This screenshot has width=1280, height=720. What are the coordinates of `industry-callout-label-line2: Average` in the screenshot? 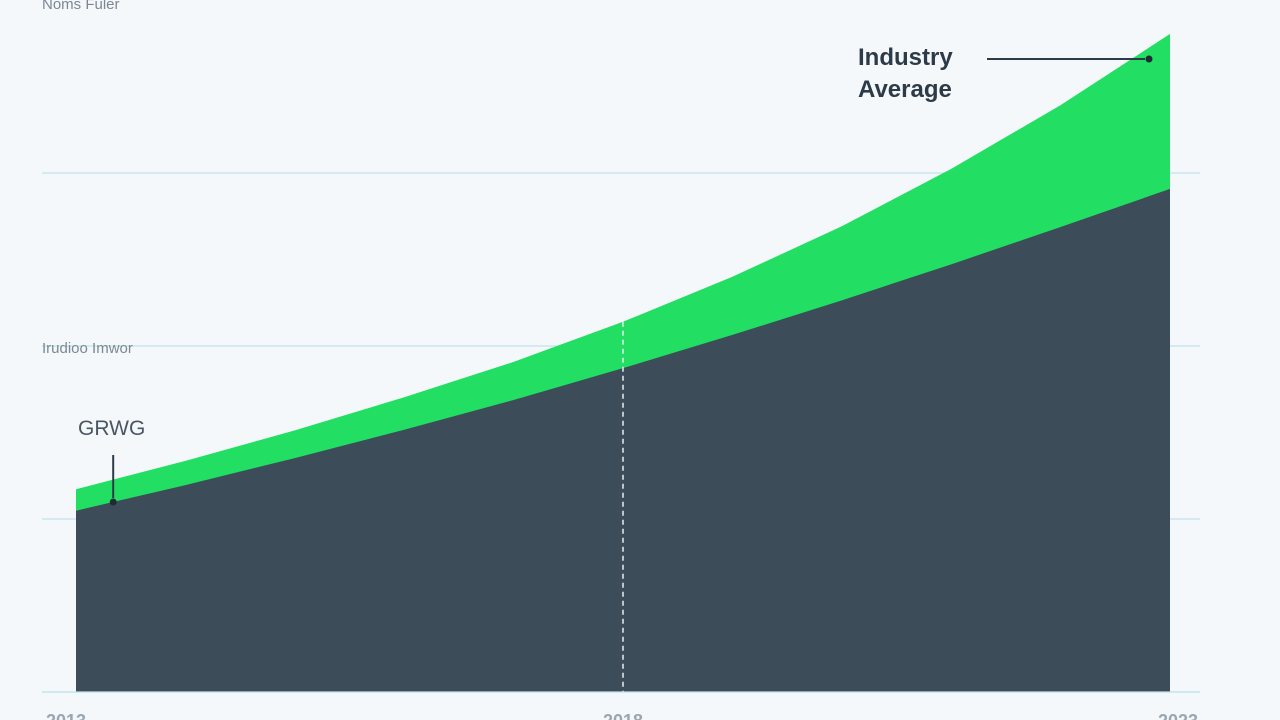 It's located at (905, 89).